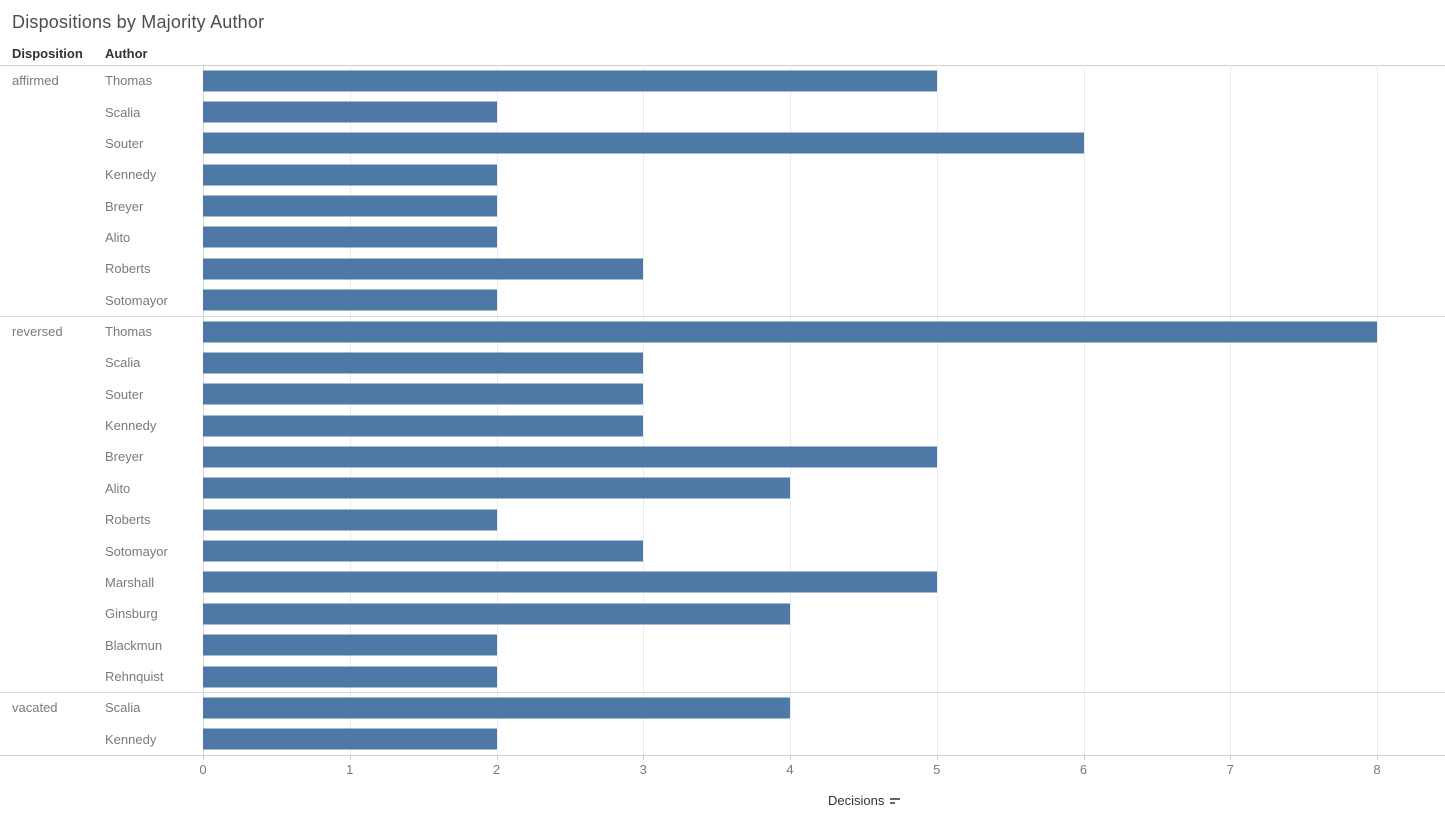 This screenshot has width=1445, height=817. What do you see at coordinates (856, 800) in the screenshot?
I see `axis-label-text: Decisions` at bounding box center [856, 800].